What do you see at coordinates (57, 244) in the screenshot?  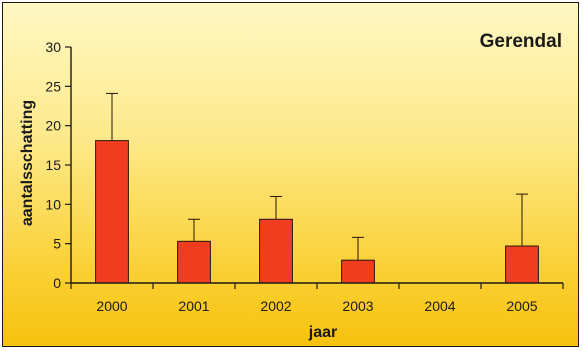 I see `y-tick-label: 5` at bounding box center [57, 244].